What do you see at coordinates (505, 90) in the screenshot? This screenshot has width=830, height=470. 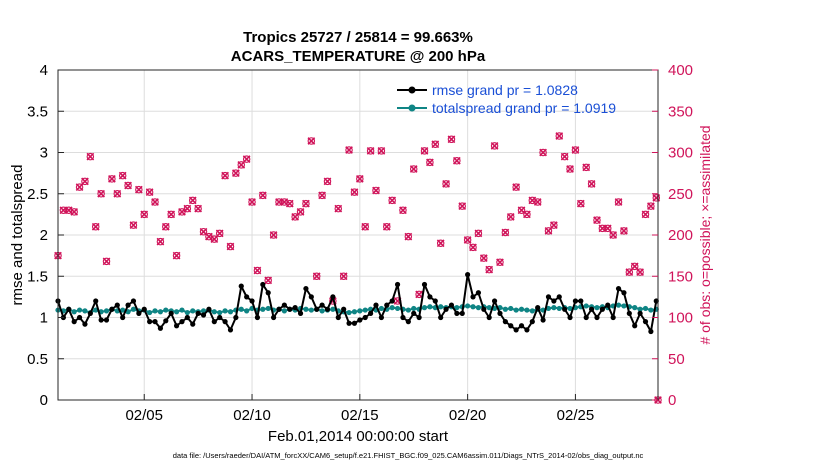 I see `legend-rmse-label: rmse grand pr = 1.0828` at bounding box center [505, 90].